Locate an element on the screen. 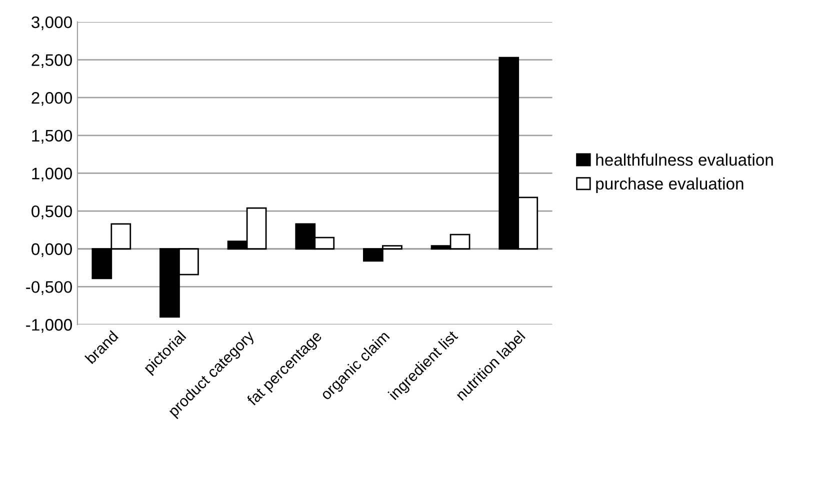  legend-label: purchase evaluation is located at coordinates (670, 185).